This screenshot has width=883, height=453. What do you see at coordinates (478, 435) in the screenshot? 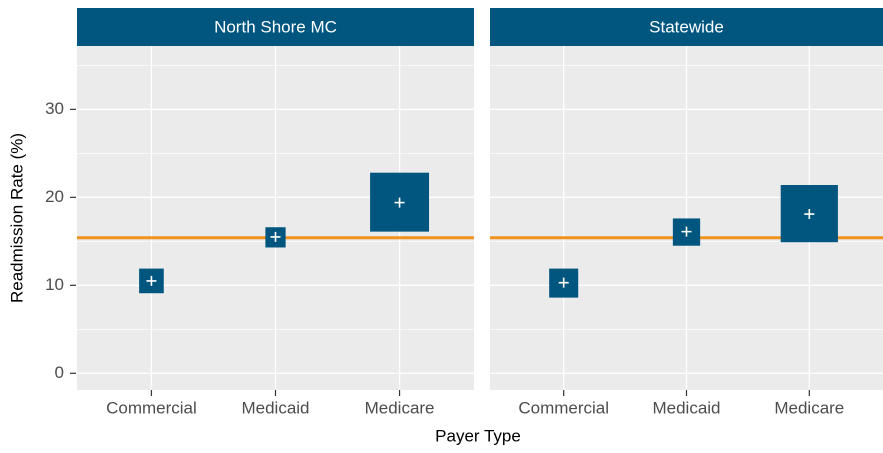
I see `x-axis-title: Payer Type` at bounding box center [478, 435].